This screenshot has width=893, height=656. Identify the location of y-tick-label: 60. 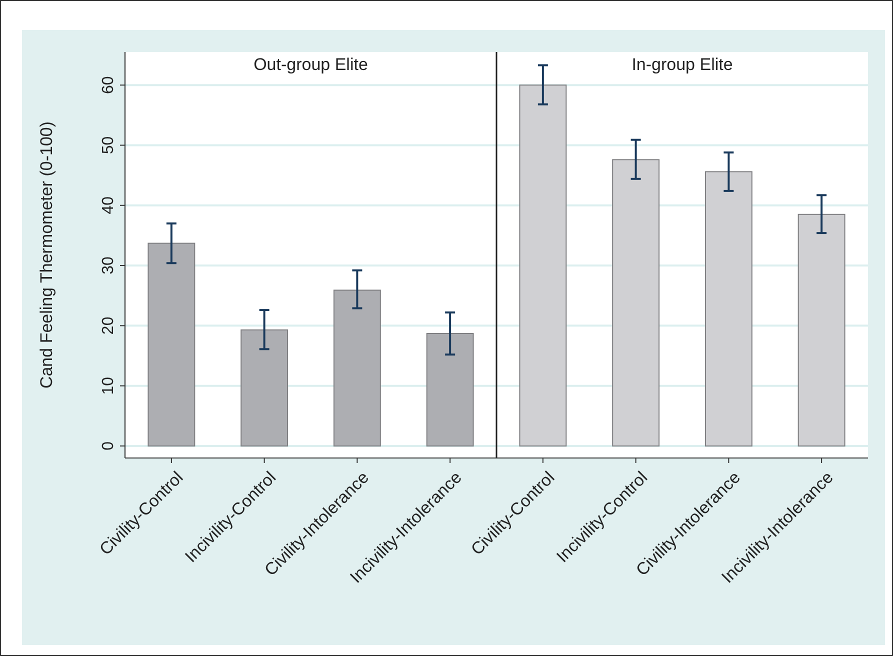
(108, 85).